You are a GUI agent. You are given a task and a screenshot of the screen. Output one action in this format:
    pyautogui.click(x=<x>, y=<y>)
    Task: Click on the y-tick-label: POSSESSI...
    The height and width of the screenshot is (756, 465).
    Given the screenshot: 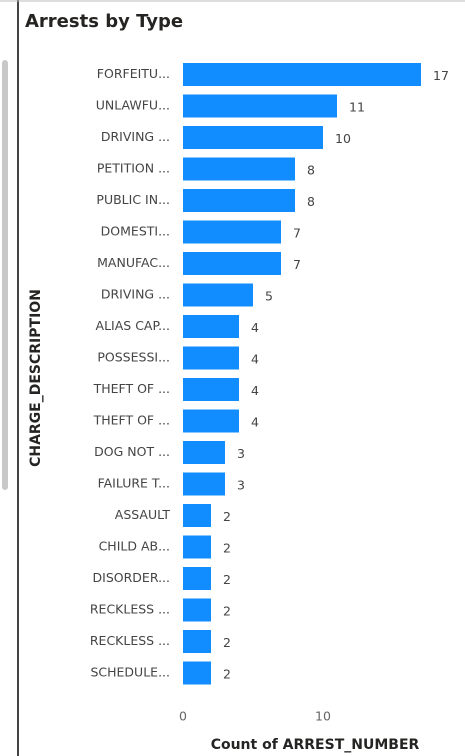 What is the action you would take?
    pyautogui.click(x=133, y=357)
    